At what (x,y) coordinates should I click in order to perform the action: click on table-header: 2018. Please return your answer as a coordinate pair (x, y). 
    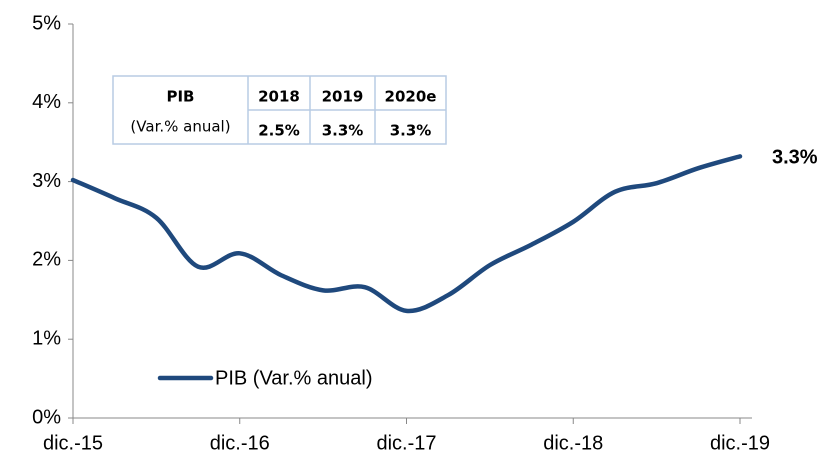
    Looking at the image, I should click on (279, 97).